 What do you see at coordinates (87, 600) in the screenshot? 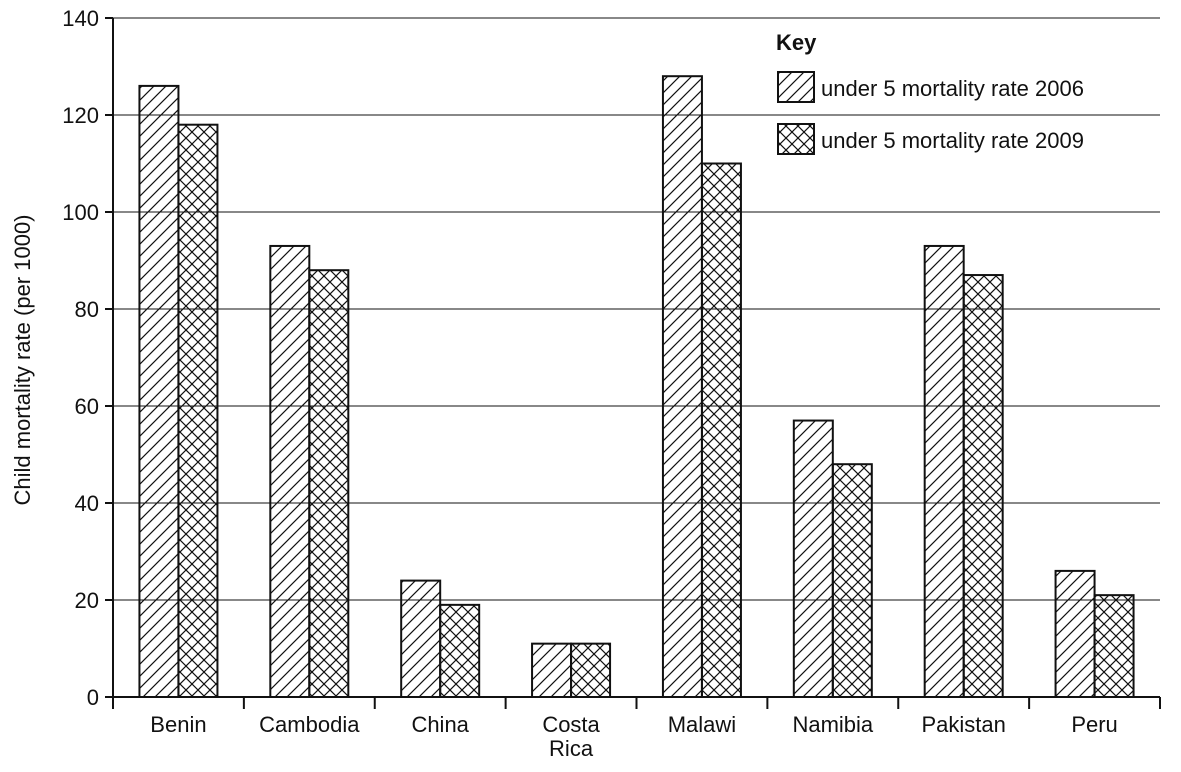
I see `y-tick-label: 20` at bounding box center [87, 600].